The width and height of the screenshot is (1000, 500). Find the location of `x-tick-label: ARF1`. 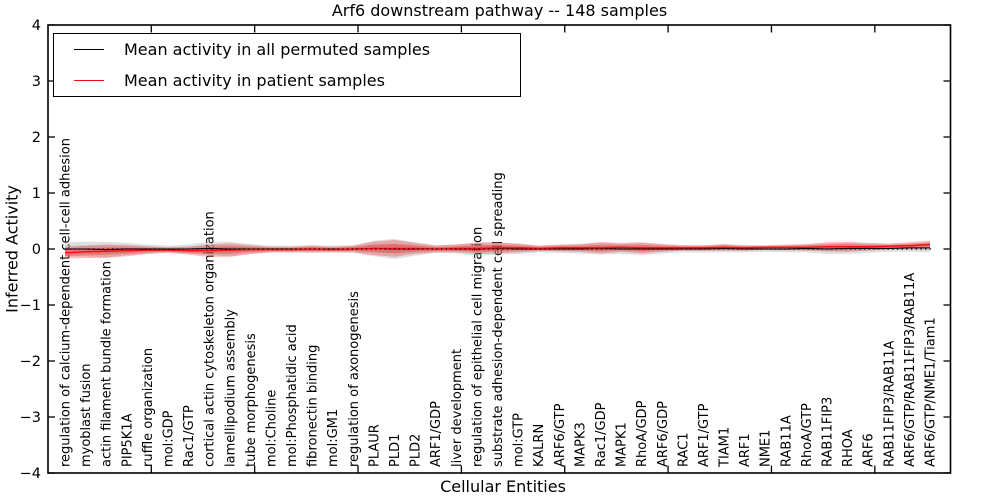

x-tick-label: ARF1 is located at coordinates (745, 450).